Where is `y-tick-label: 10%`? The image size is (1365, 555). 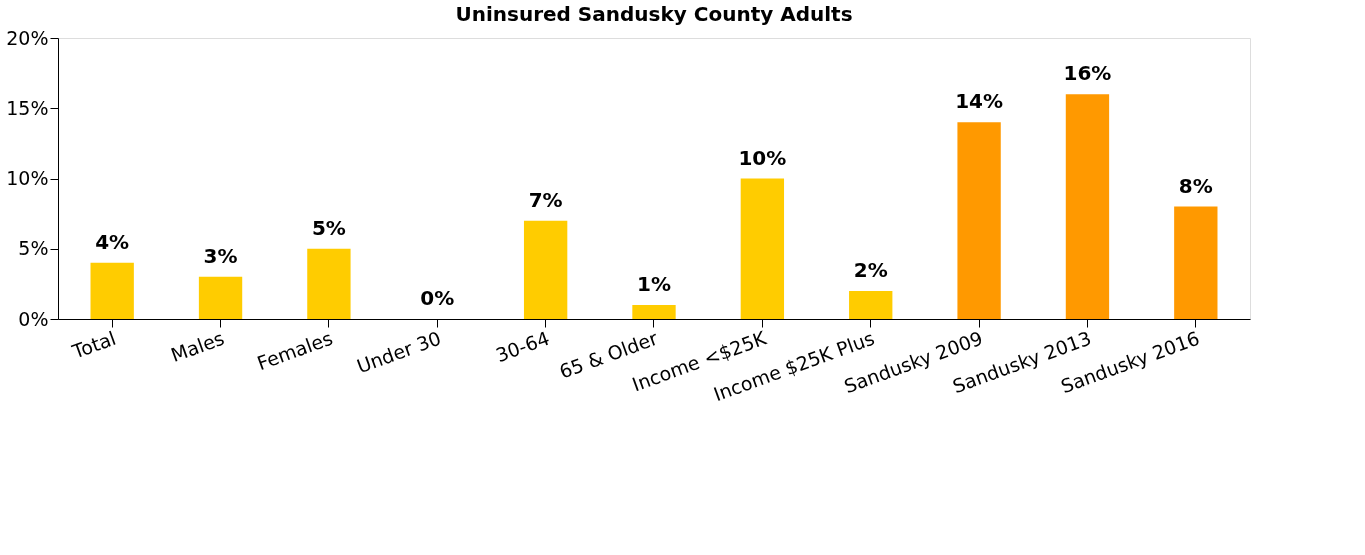 y-tick-label: 10% is located at coordinates (27, 178).